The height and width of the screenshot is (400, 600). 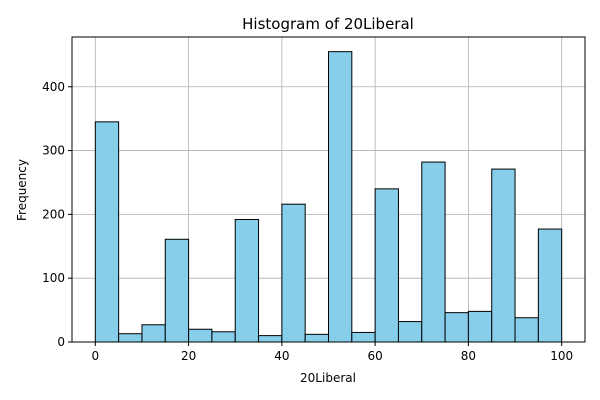 What do you see at coordinates (53, 278) in the screenshot?
I see `y-tick-label-1: 100` at bounding box center [53, 278].